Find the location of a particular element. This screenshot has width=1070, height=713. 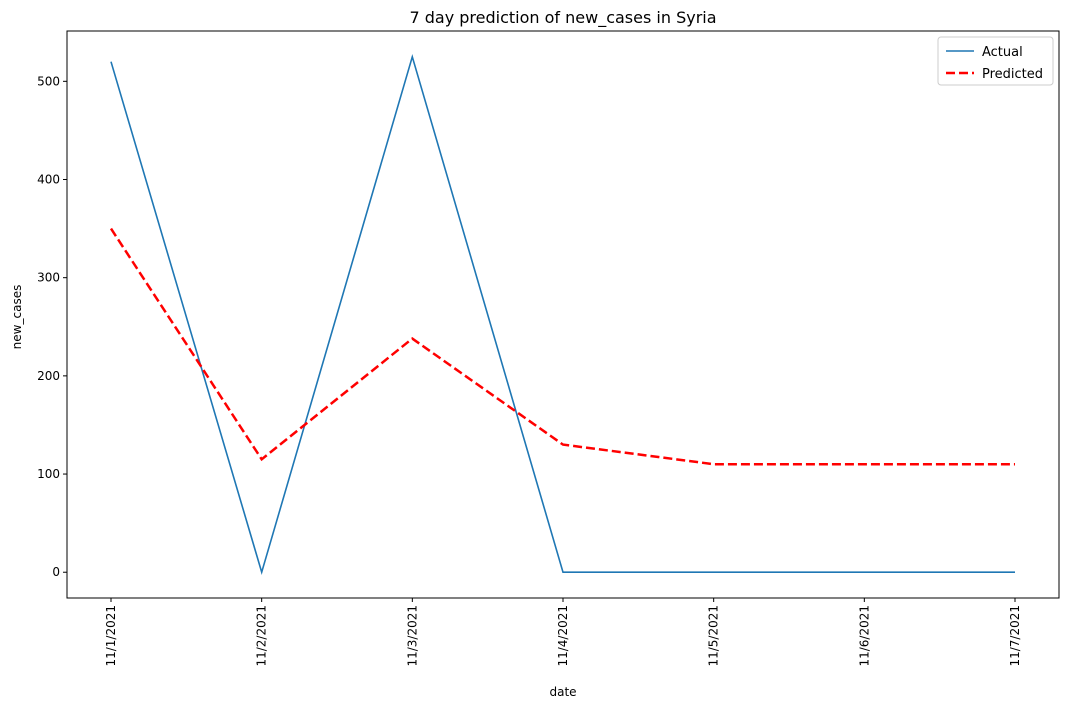

y-tick-label: 400 is located at coordinates (48, 180).